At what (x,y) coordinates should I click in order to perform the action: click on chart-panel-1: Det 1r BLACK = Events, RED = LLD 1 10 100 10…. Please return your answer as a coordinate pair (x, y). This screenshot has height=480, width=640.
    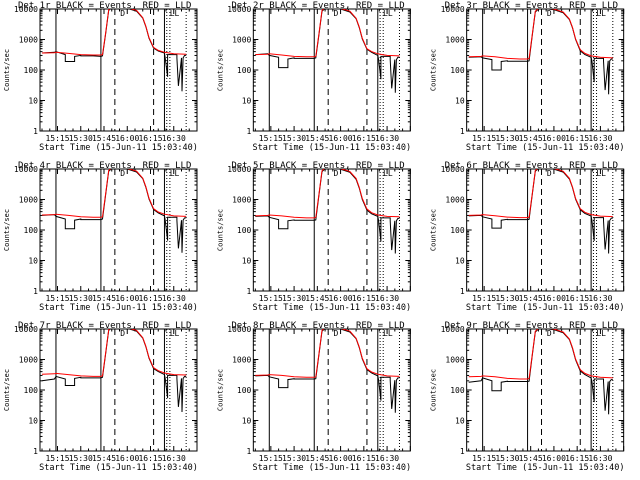
    Looking at the image, I should click on (100, 77).